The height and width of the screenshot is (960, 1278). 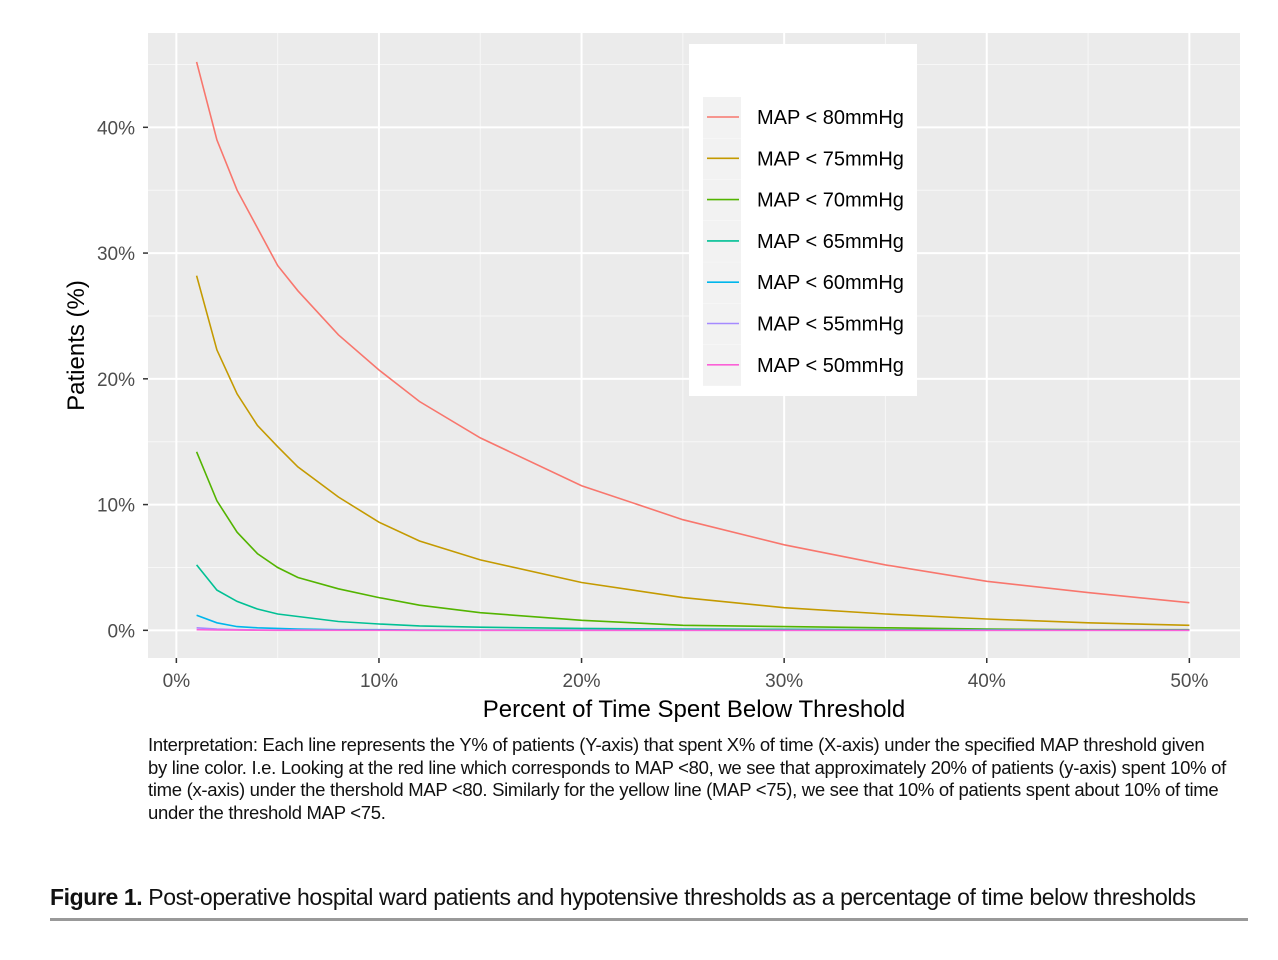 I want to click on y-axis-label: Patients (%), so click(x=76, y=345).